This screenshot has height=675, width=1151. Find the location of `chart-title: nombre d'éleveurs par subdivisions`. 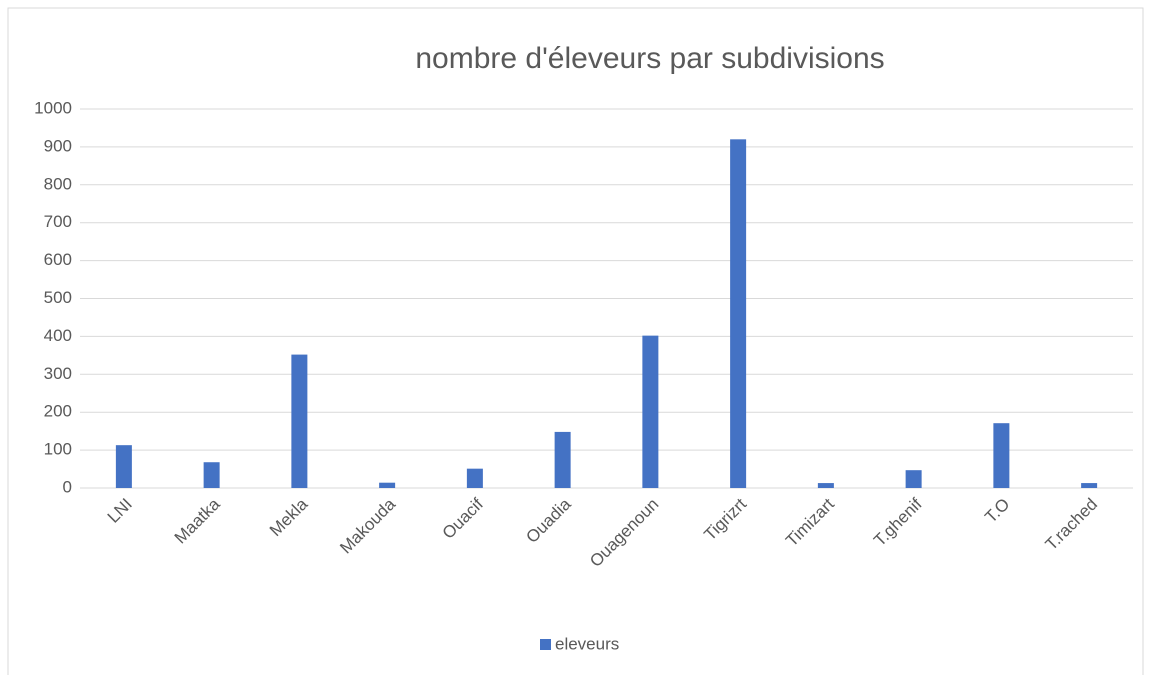

chart-title: nombre d'éleveurs par subdivisions is located at coordinates (649, 58).